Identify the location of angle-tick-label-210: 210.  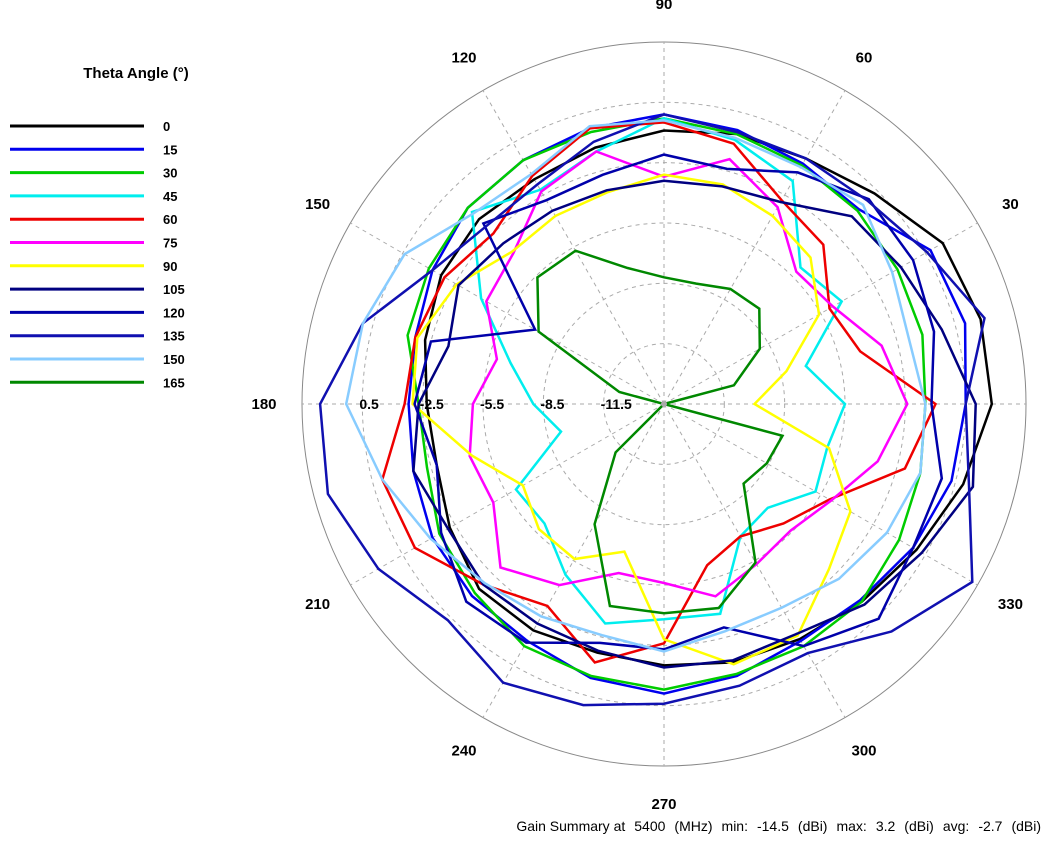
(317, 604).